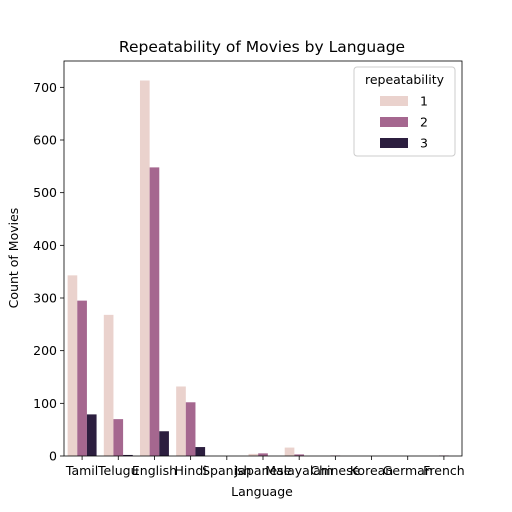 The image size is (512, 512). I want to click on legend-box, so click(404, 111).